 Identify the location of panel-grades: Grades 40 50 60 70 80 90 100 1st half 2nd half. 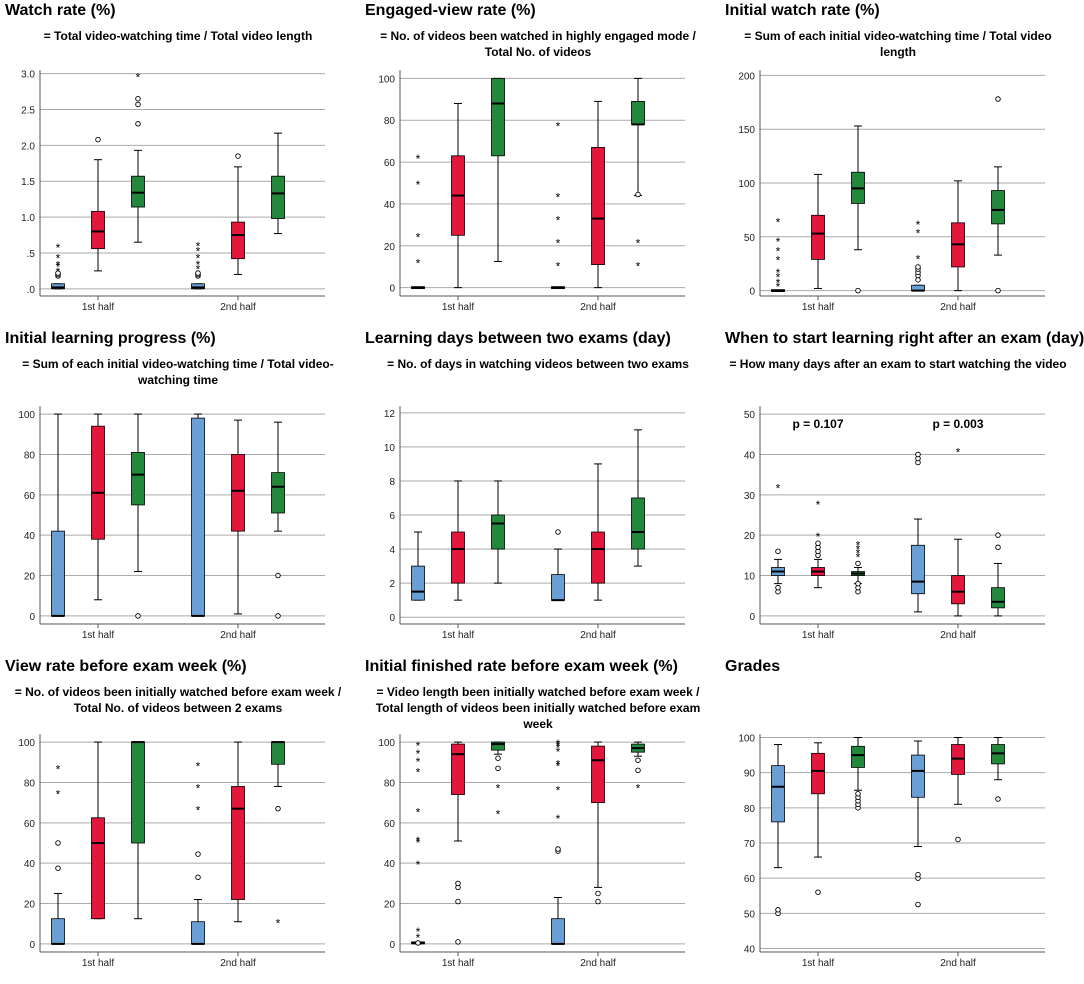
(900, 820).